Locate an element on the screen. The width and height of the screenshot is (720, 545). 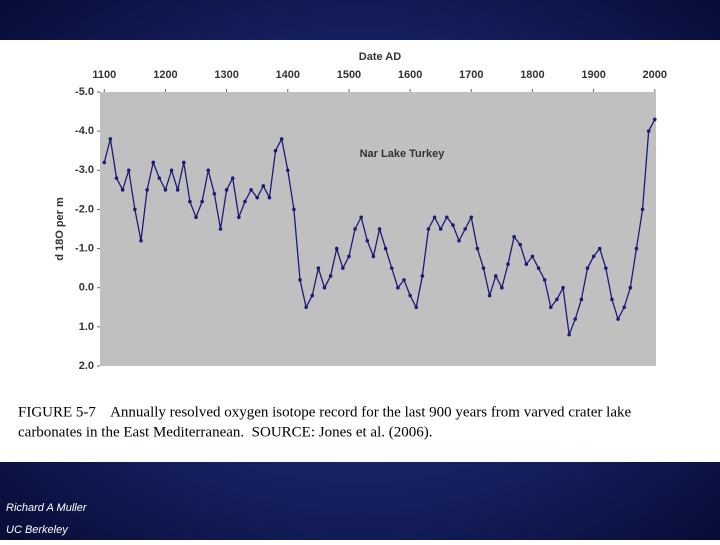
annotation: Nar Lake Turkey is located at coordinates (403, 154).